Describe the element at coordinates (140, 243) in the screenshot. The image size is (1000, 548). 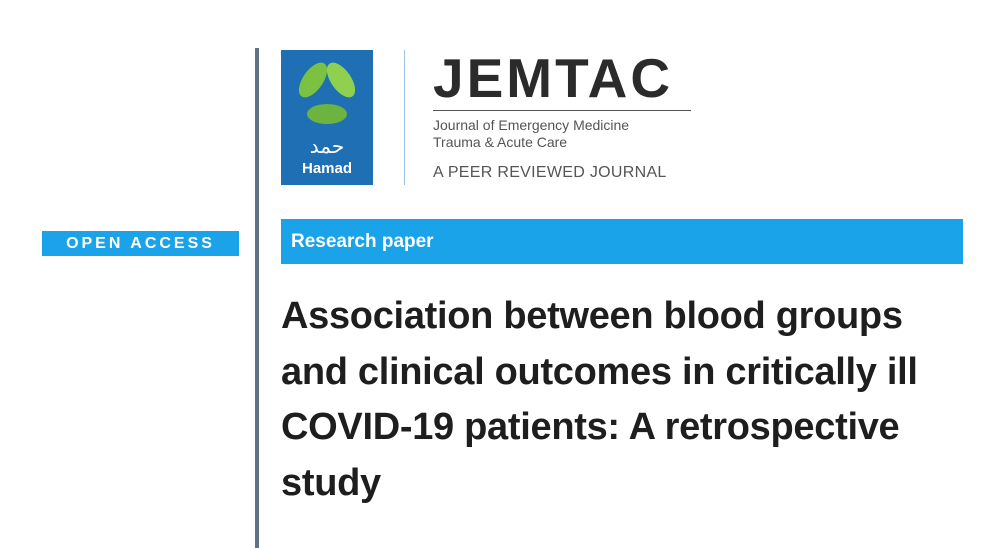
I see `open-access-badge: OPEN ACCESS` at that location.